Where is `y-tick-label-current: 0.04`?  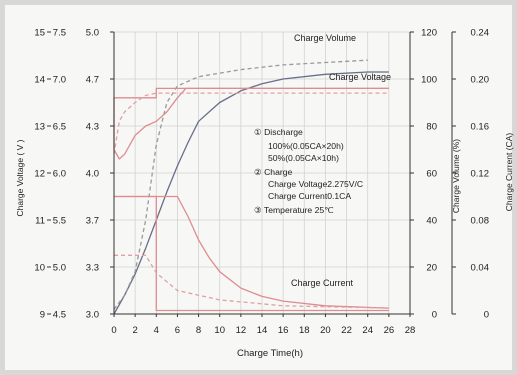 y-tick-label-current: 0.04 is located at coordinates (480, 268).